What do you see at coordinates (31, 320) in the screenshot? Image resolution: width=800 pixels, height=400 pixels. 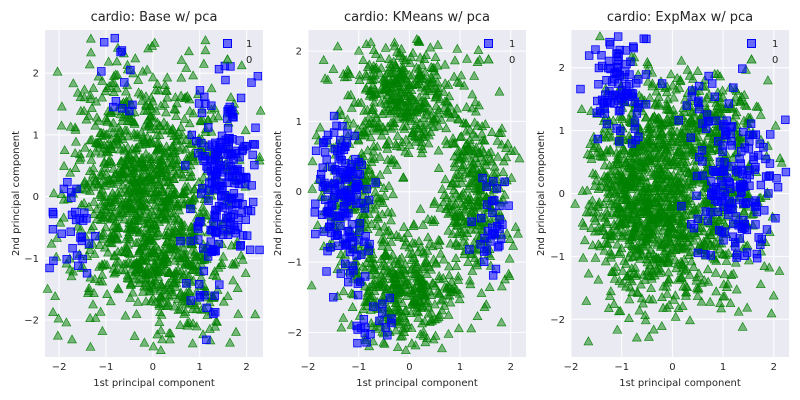 I see `y-tick-label: −2` at bounding box center [31, 320].